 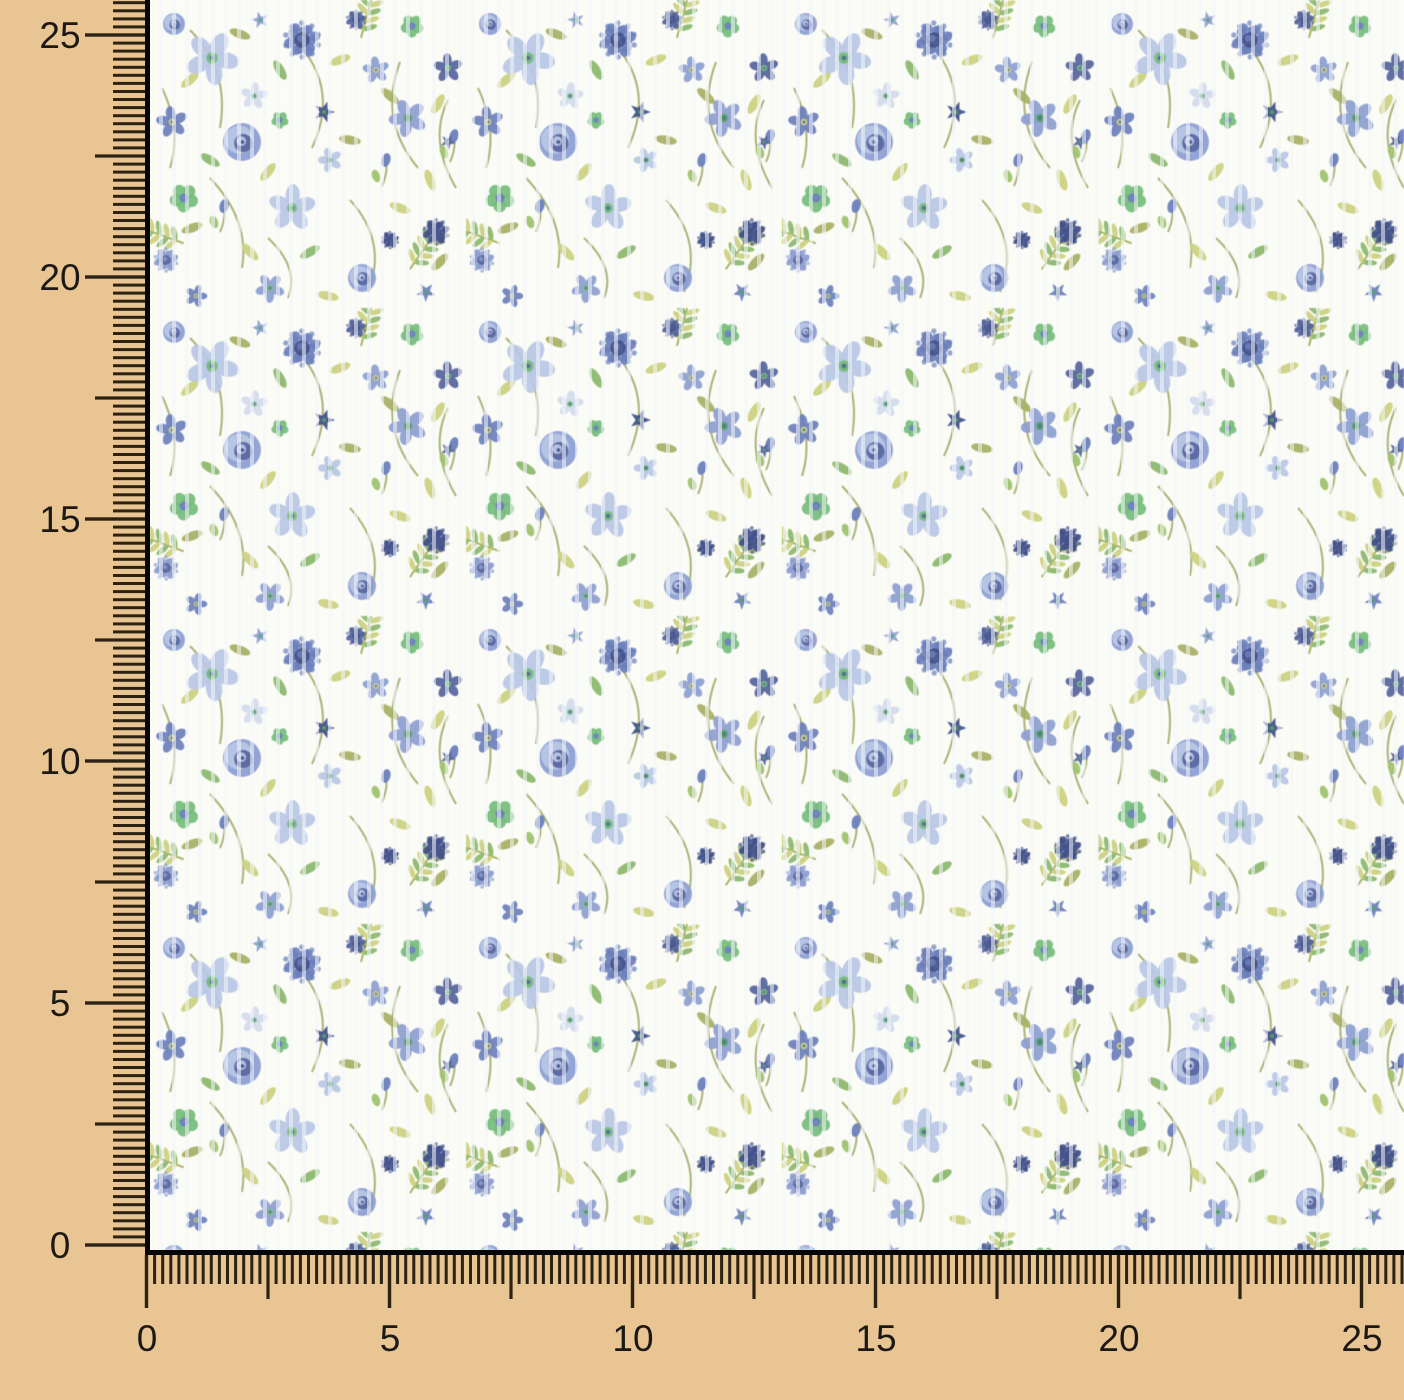 I want to click on horizontal-ruler: 0 5 10 15 20 25, so click(x=770, y=1307).